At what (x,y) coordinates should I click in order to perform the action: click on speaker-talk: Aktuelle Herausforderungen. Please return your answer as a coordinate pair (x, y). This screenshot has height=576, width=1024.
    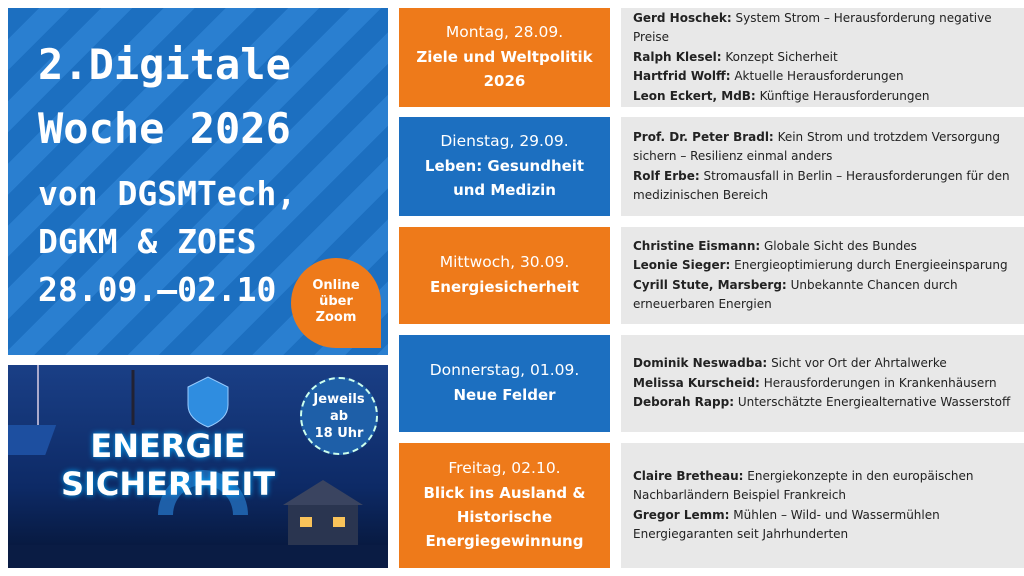
    Looking at the image, I should click on (819, 76).